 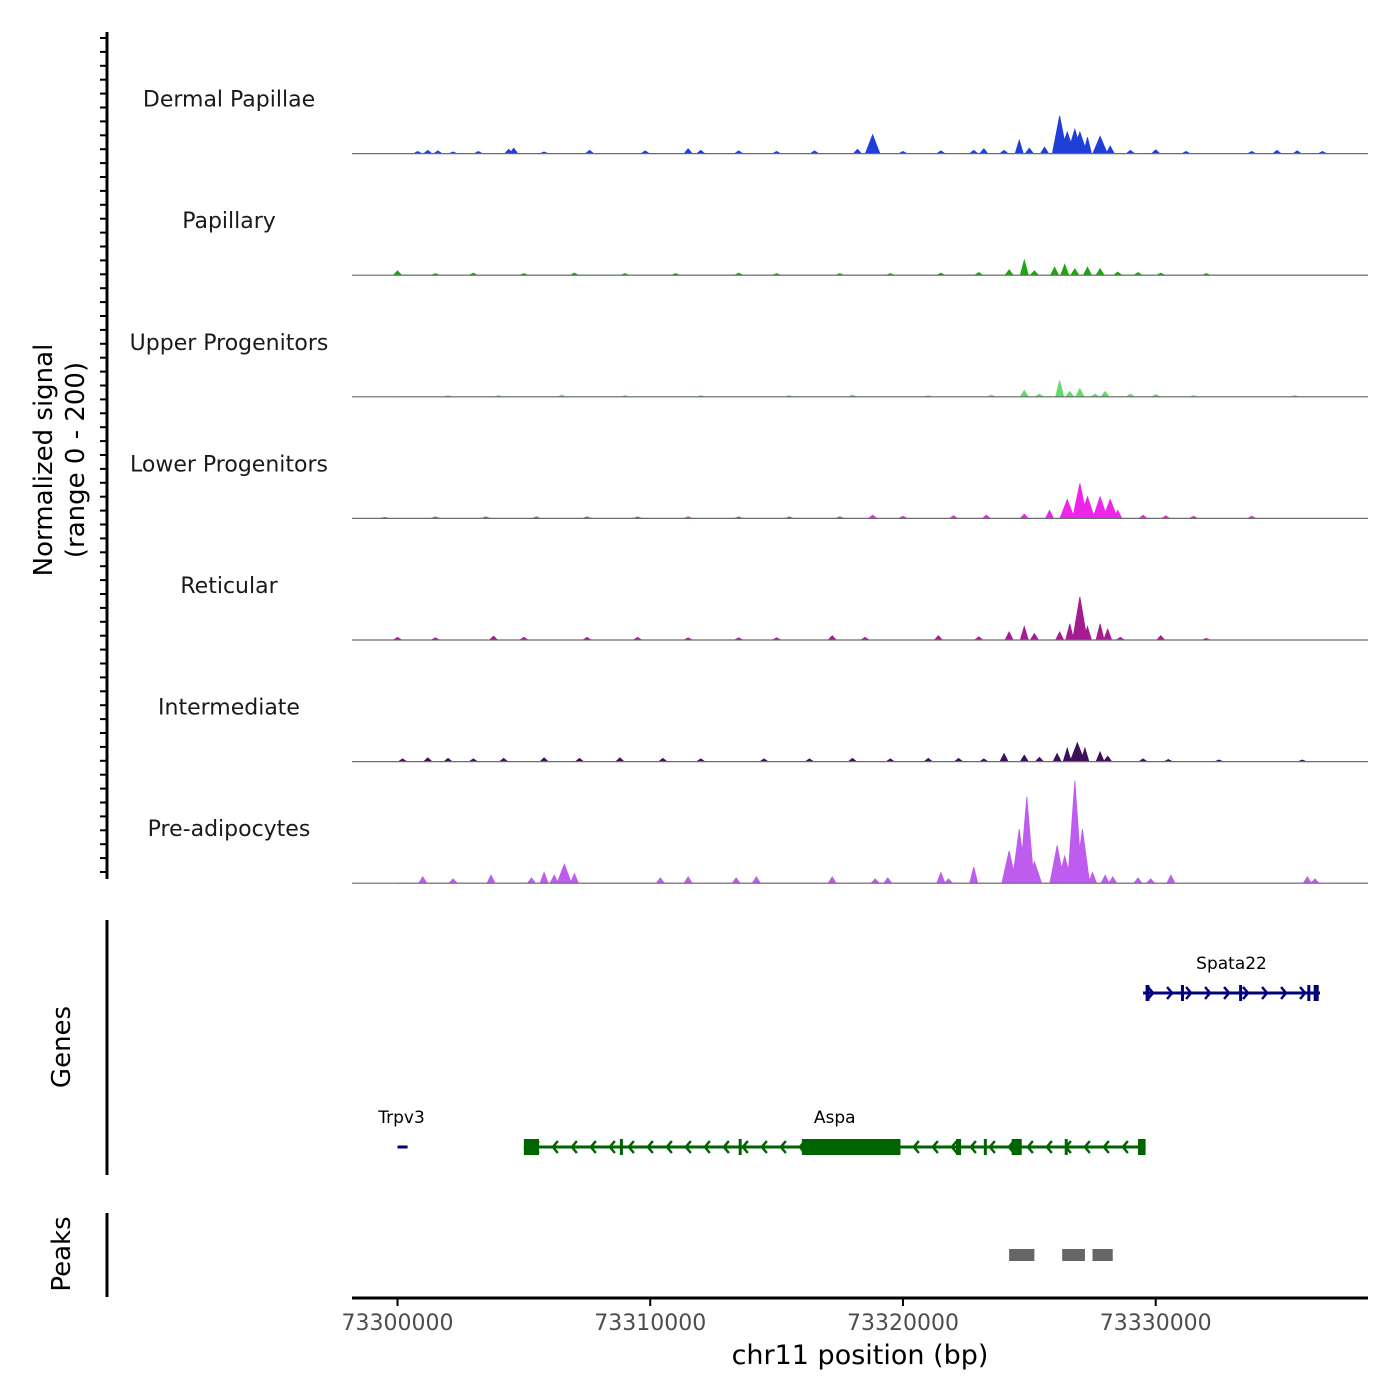 What do you see at coordinates (62, 1047) in the screenshot?
I see `genes-panel-title: Genes` at bounding box center [62, 1047].